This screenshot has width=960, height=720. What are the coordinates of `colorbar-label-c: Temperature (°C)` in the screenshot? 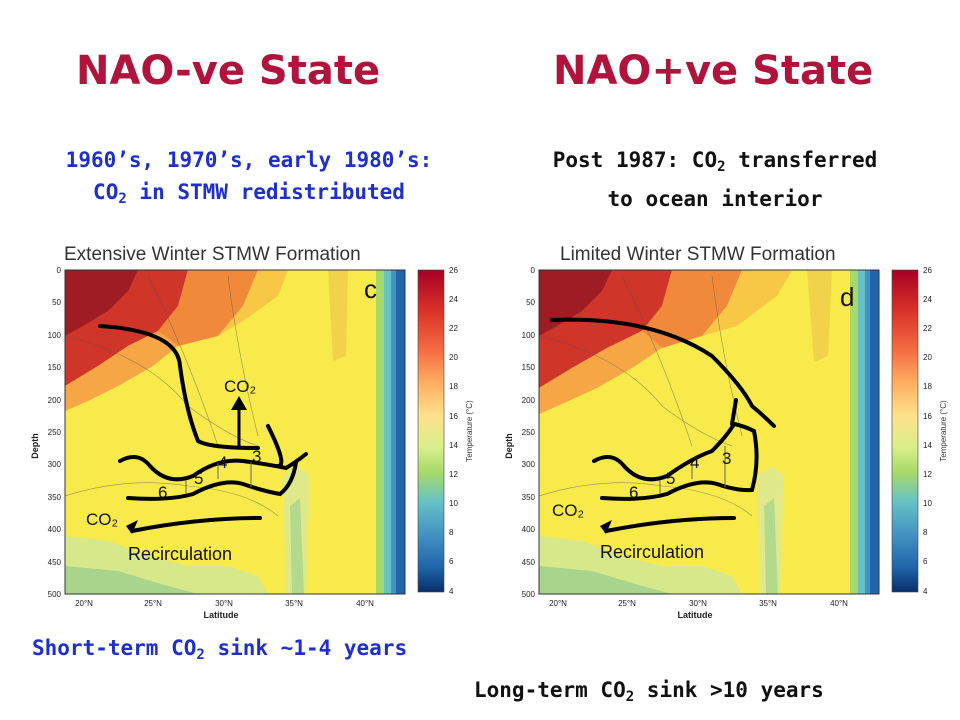 It's located at (469, 431).